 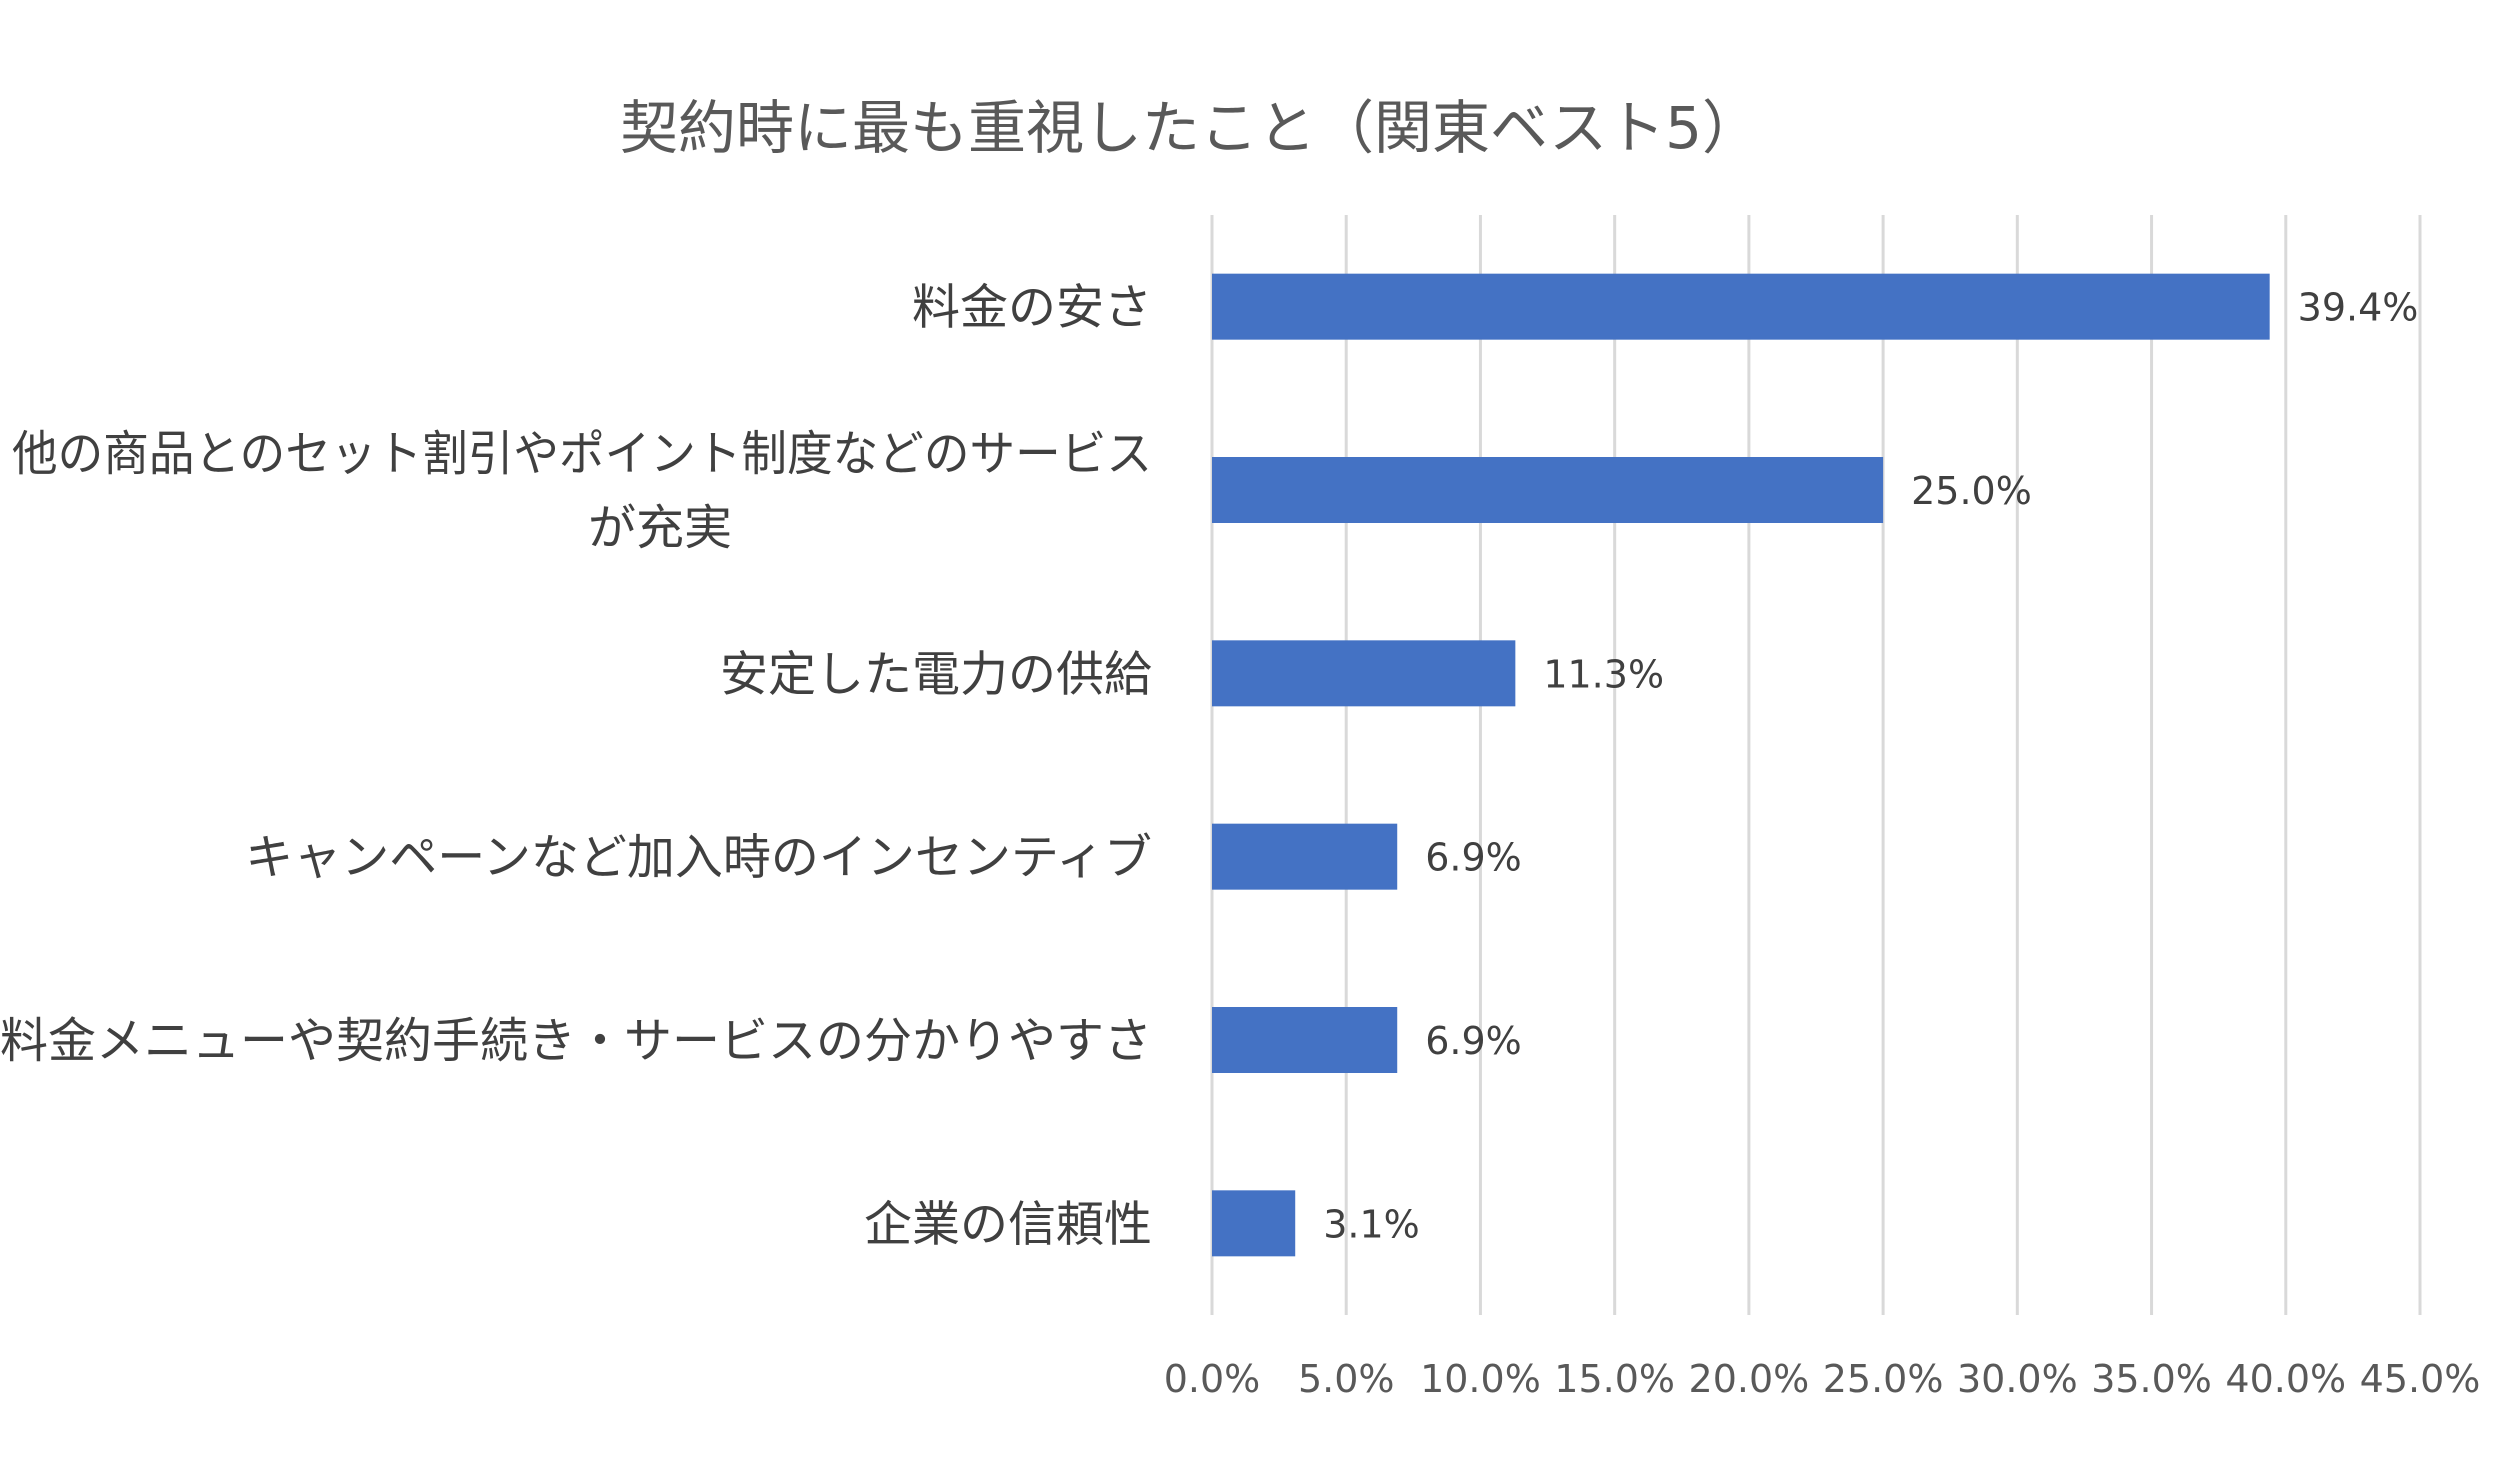 I want to click on x-tick-label: 15.0%, so click(x=1614, y=1379).